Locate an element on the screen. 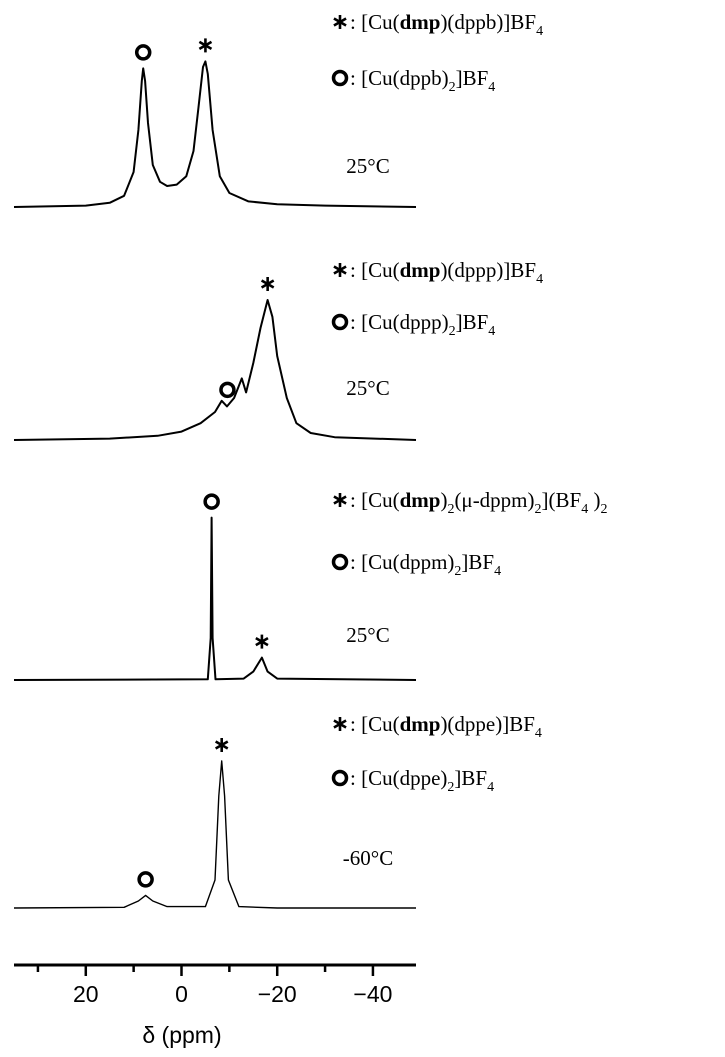  legend-label: : [Cu(dmp)2(μ-dppm)2](BF4 )2 is located at coordinates (478, 502).